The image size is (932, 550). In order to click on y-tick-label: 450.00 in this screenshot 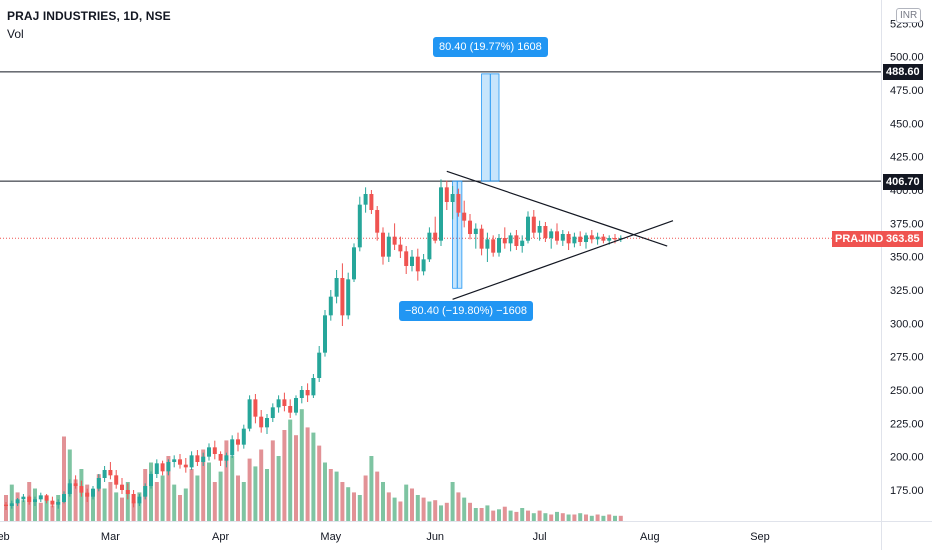, I will do `click(907, 124)`.